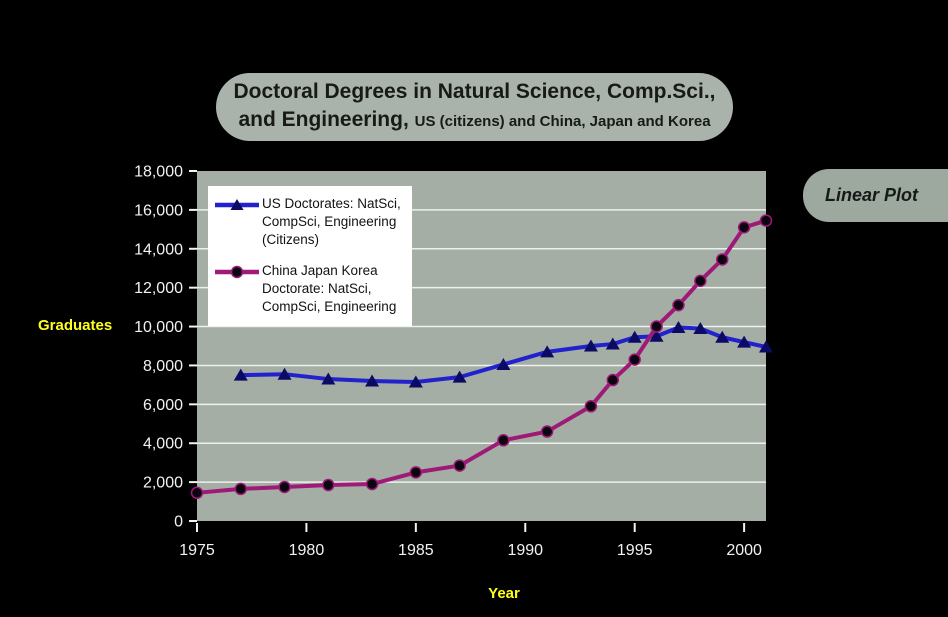 This screenshot has height=617, width=948. Describe the element at coordinates (158, 288) in the screenshot. I see `y-tick-label: 12,000` at that location.